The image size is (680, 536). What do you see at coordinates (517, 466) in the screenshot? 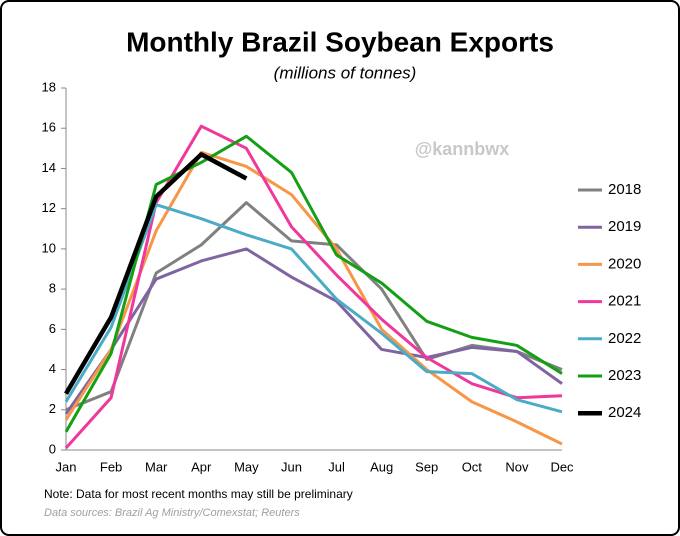
I see `x-tick-label: Nov` at bounding box center [517, 466].